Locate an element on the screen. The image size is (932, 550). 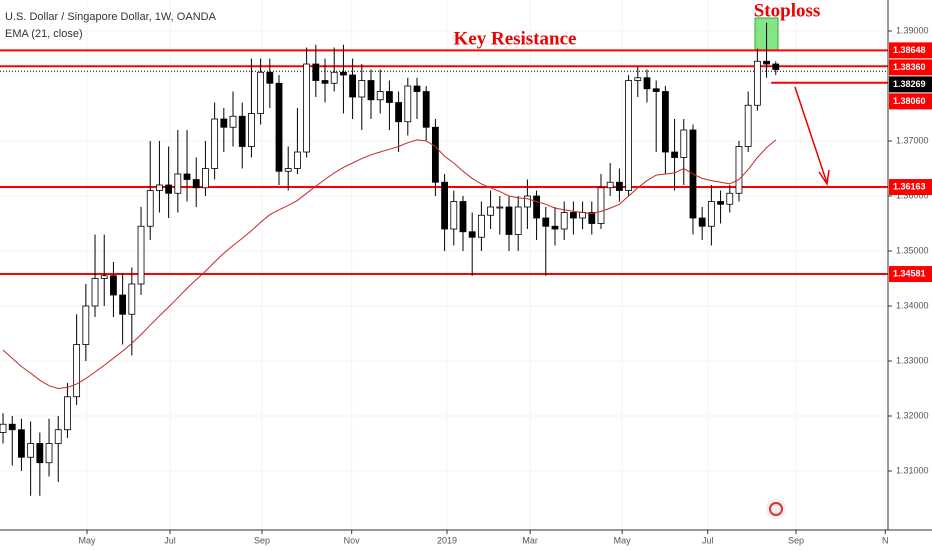
watermark is located at coordinates (776, 509).